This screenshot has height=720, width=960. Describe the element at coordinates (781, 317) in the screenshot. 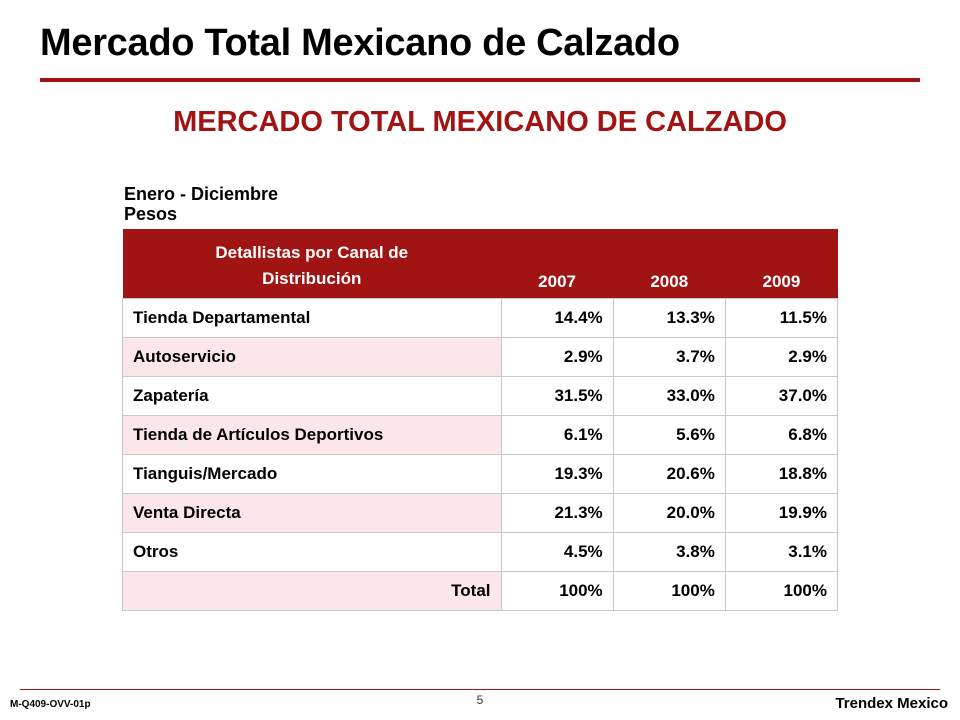

I see `row-value-2009: 11.5%` at that location.